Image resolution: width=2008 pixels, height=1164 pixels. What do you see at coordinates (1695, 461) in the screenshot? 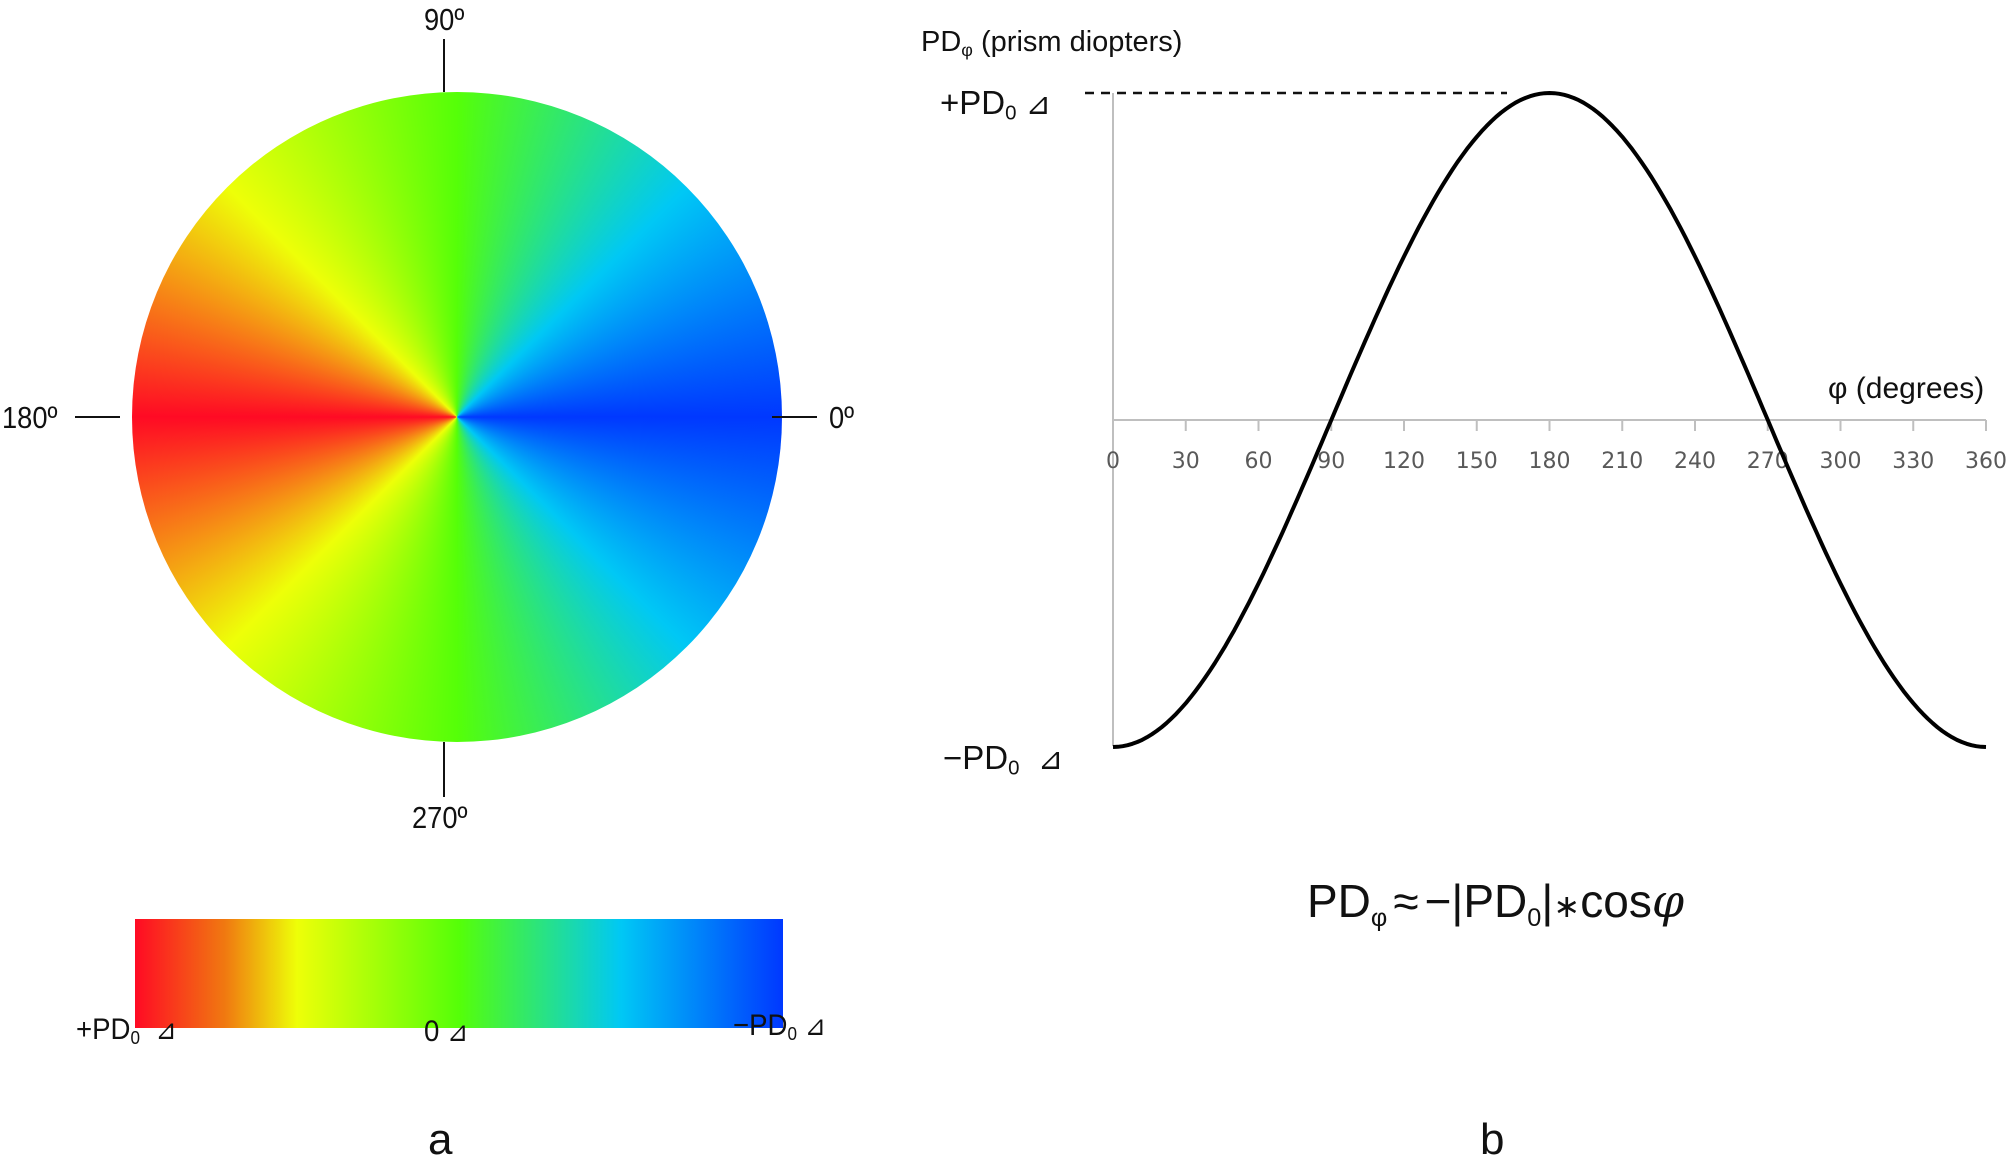
I see `x-tick-label: 240` at bounding box center [1695, 461].